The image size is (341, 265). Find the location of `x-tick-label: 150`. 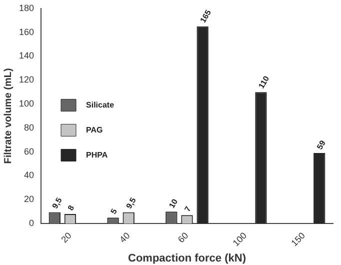

x-tick-label: 150 is located at coordinates (298, 239).